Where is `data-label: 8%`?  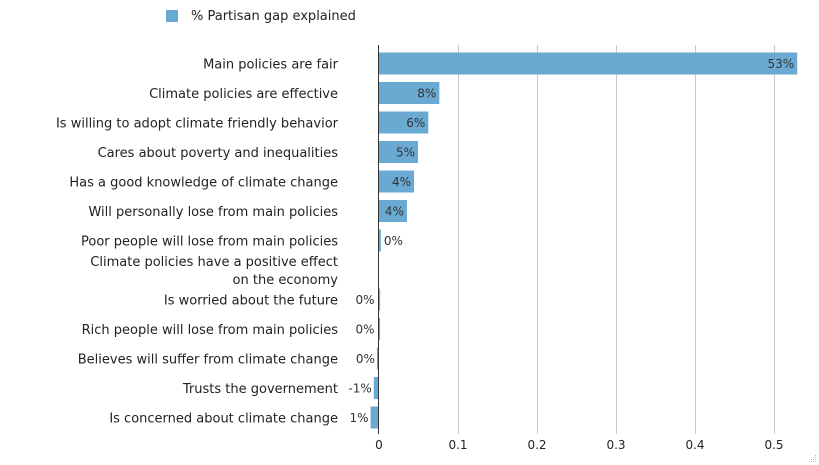 data-label: 8% is located at coordinates (426, 94).